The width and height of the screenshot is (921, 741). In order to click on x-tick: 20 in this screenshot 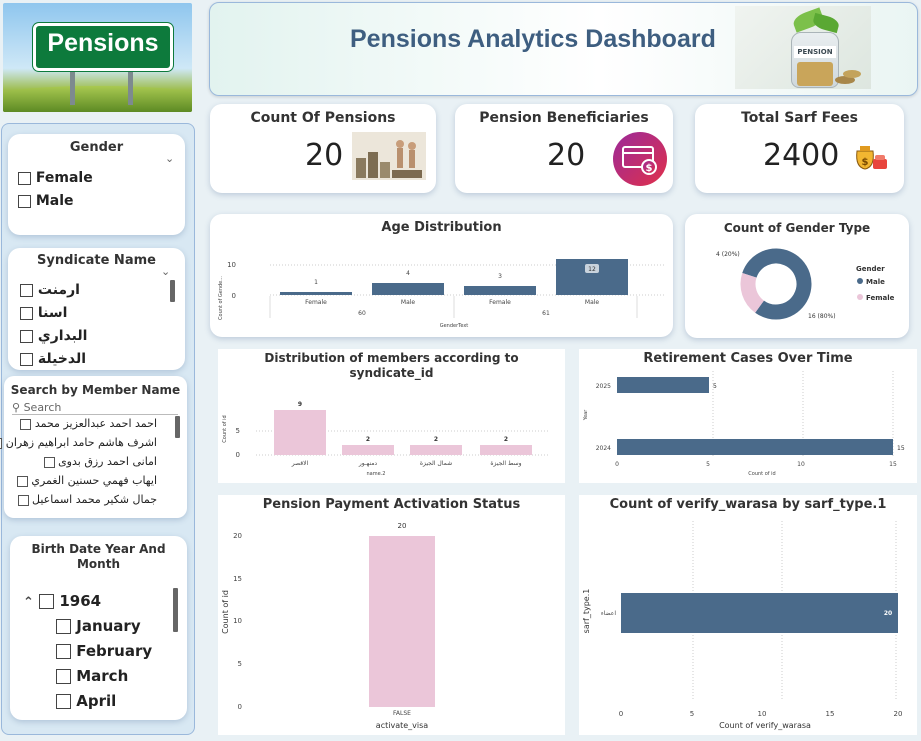, I will do `click(898, 714)`.